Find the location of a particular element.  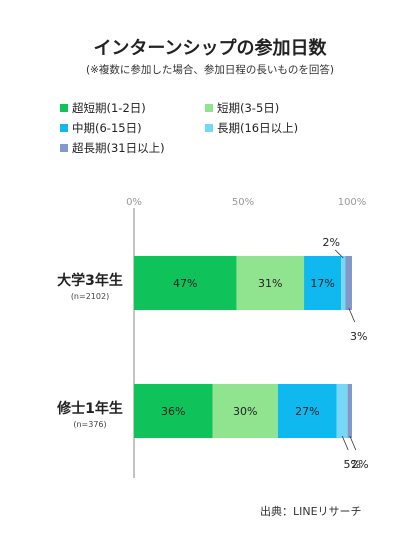

legend-item: 超長期(31日以上) is located at coordinates (112, 148).